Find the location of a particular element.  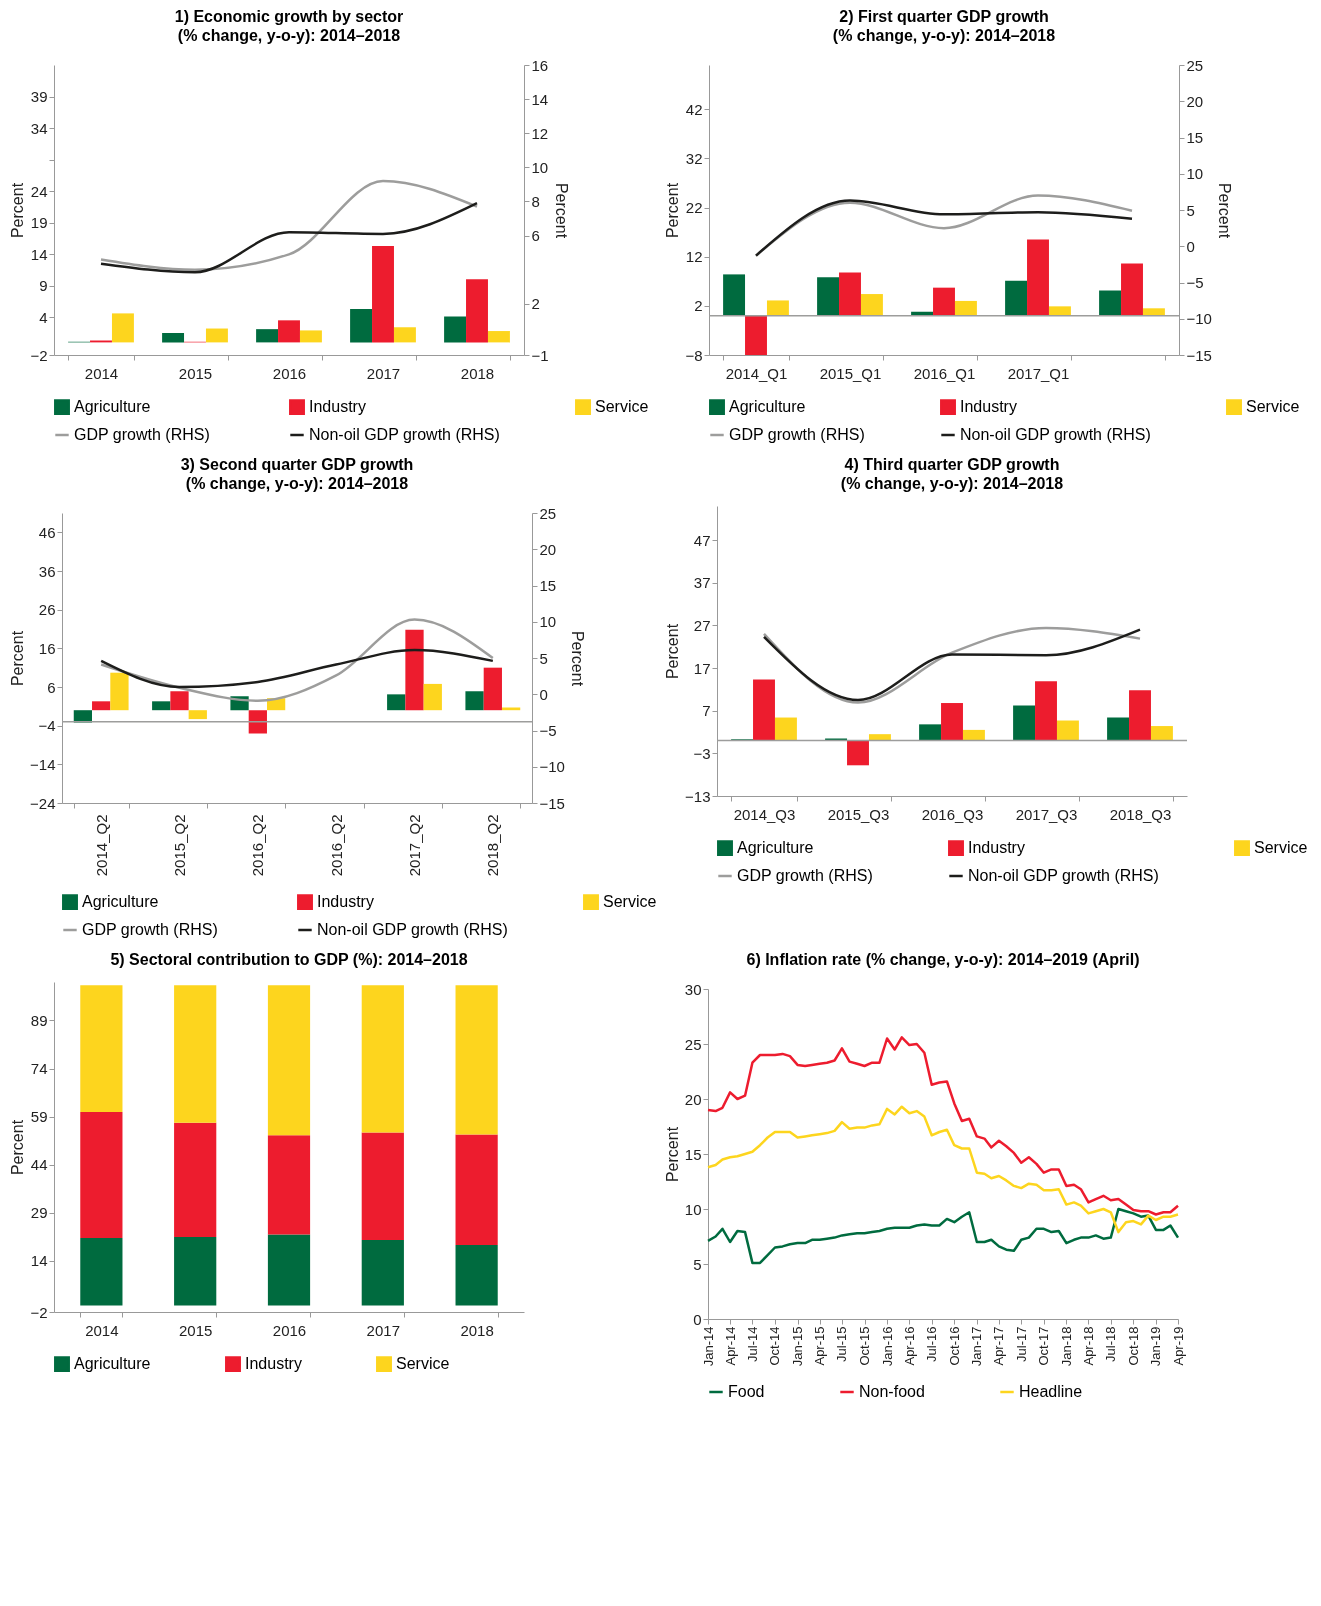

y-tick-label: 20 is located at coordinates (693, 1099).